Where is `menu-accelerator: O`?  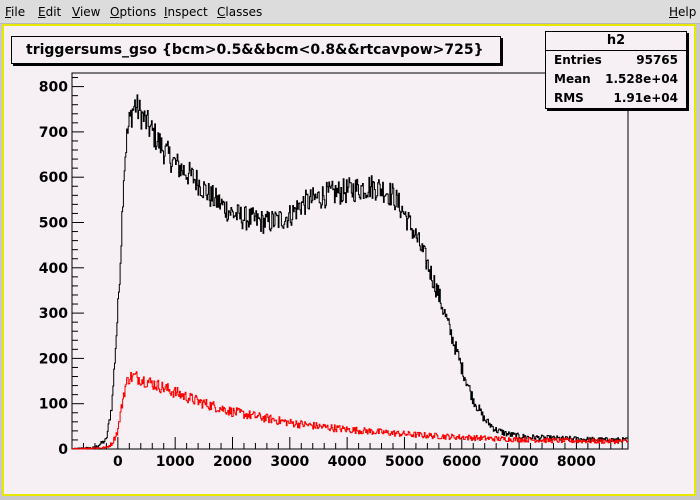 menu-accelerator: O is located at coordinates (115, 12).